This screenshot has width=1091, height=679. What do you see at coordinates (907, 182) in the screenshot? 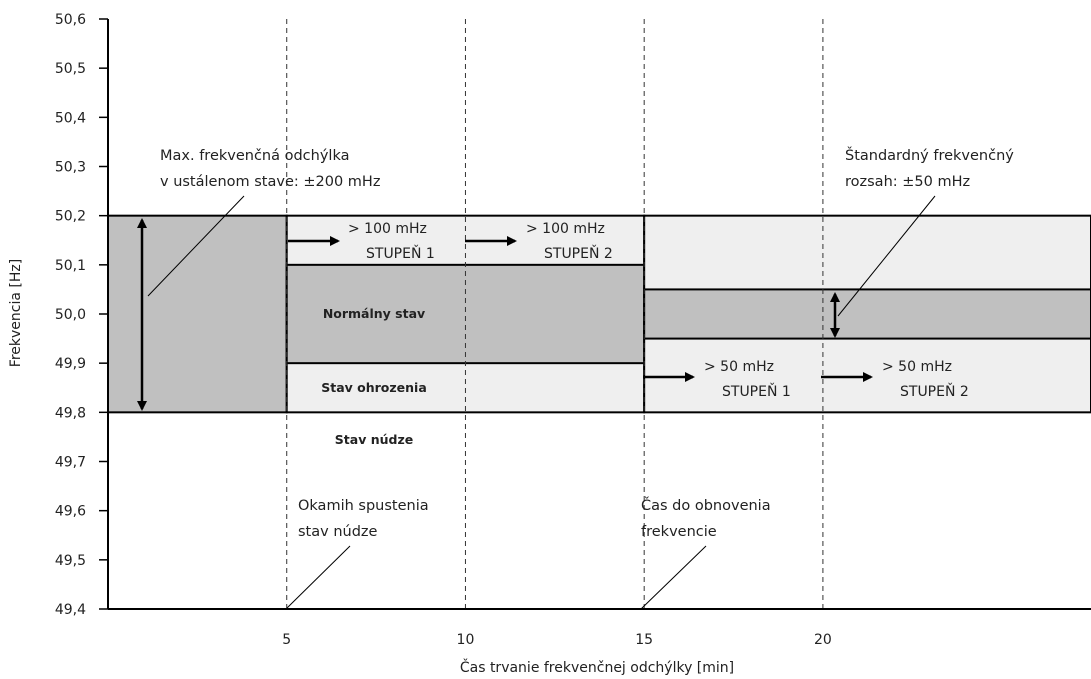
I see `annotation-standard-range-line2: rozsah: ±50 mHz` at bounding box center [907, 182].